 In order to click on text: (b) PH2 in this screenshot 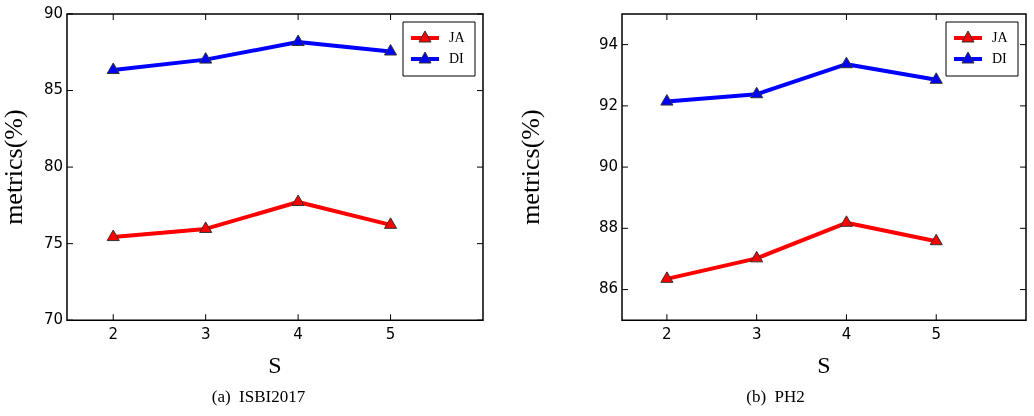, I will do `click(775, 397)`.